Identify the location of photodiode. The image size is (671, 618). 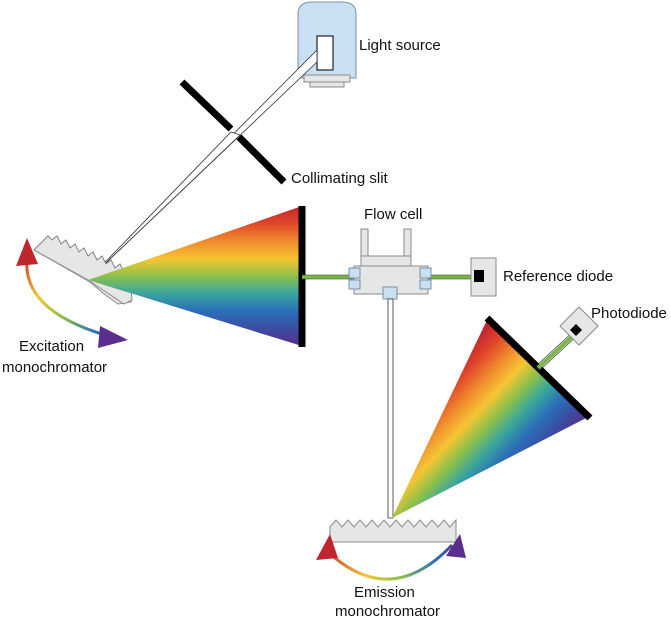
(579, 326).